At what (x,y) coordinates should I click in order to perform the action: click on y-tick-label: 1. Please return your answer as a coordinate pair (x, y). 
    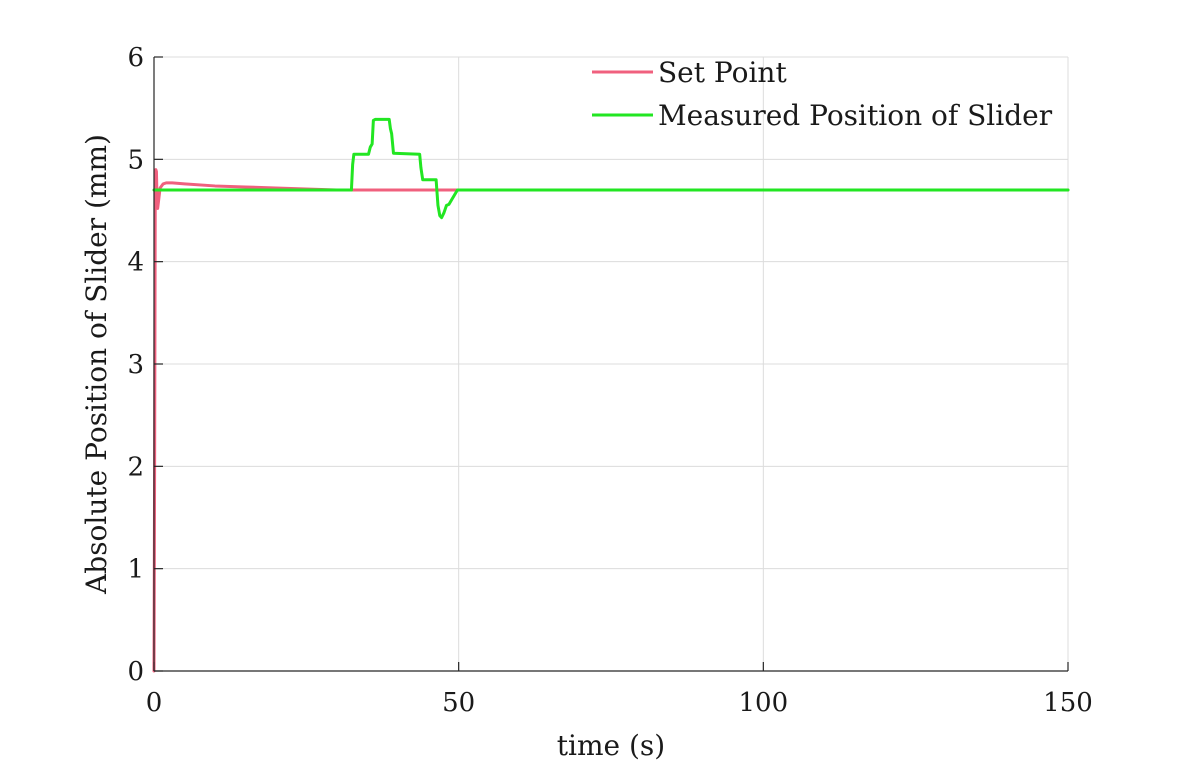
    Looking at the image, I should click on (135, 570).